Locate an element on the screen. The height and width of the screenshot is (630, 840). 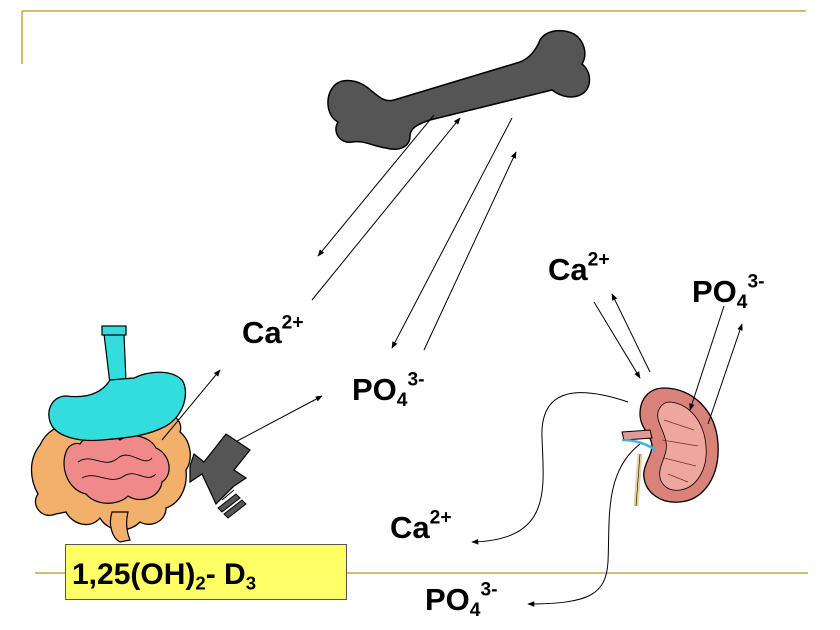
arrow-gut-to-ca is located at coordinates (191, 405).